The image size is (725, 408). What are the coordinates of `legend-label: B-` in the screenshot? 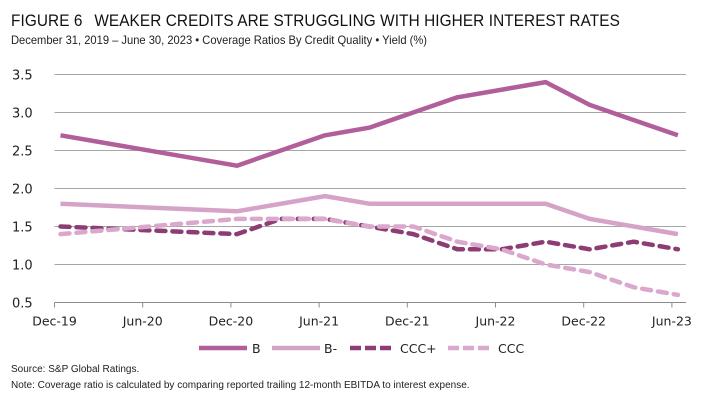 It's located at (330, 348).